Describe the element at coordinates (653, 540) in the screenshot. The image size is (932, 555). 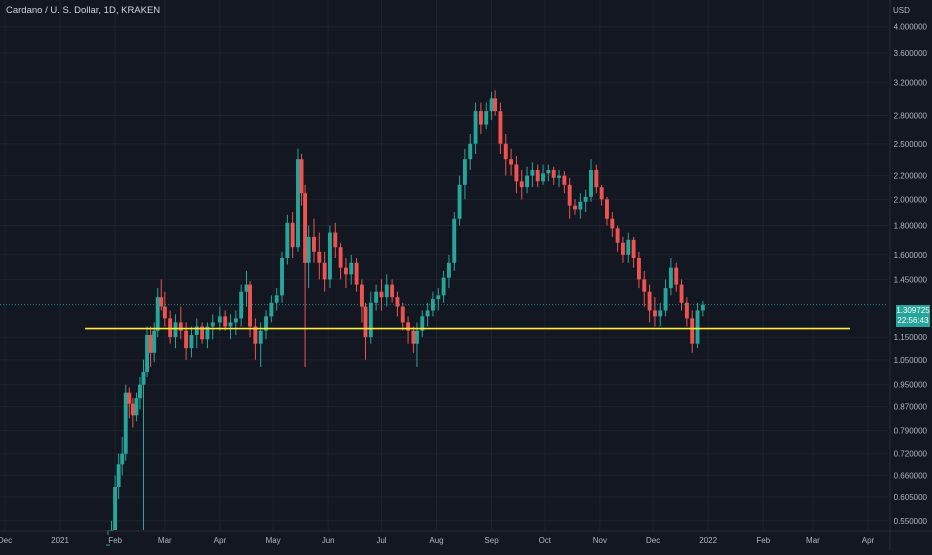
I see `time-tick-label: Dec` at that location.